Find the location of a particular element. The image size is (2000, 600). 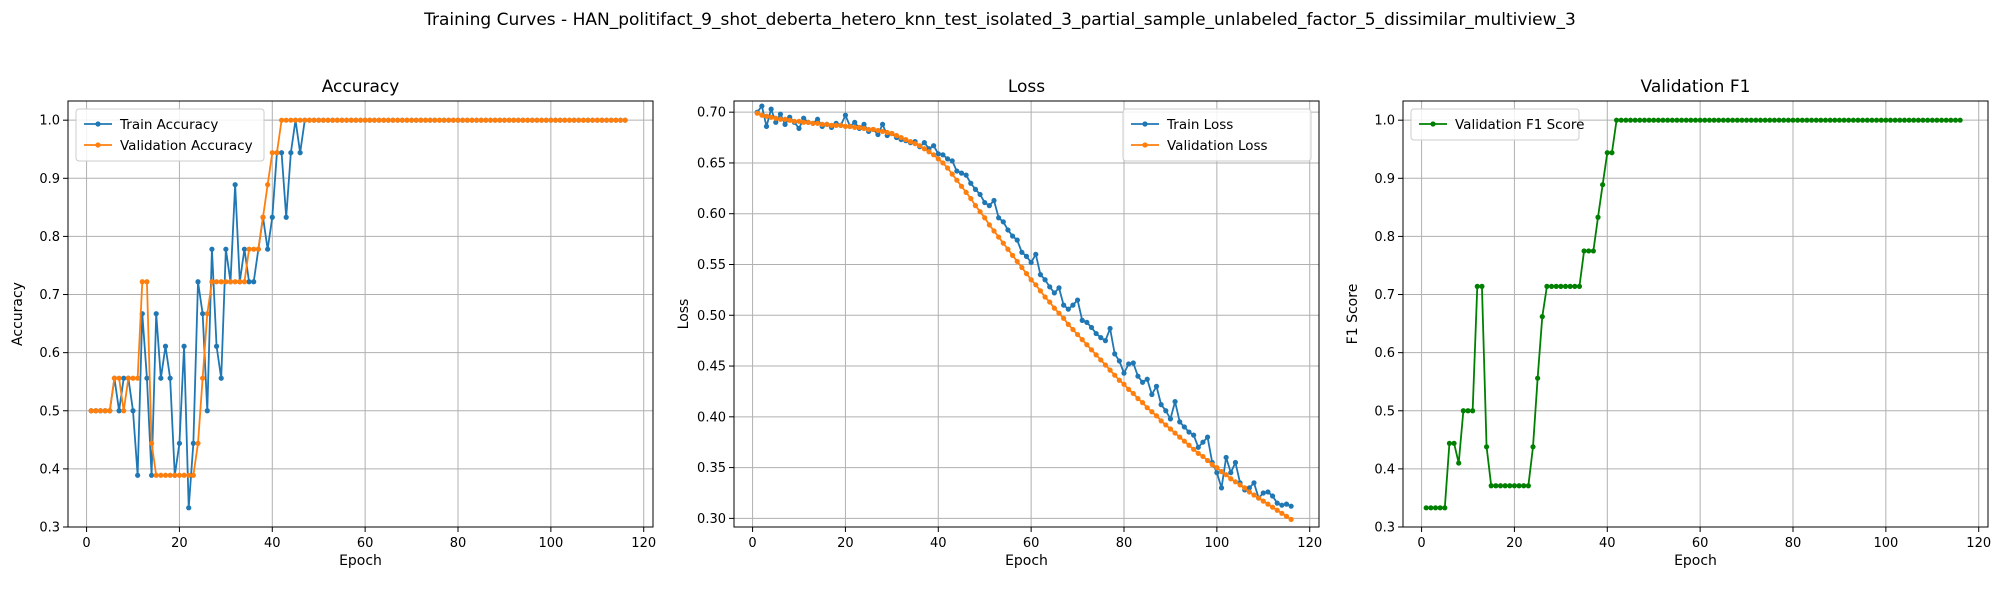

y-tick-label: 0.8 is located at coordinates (49, 237).